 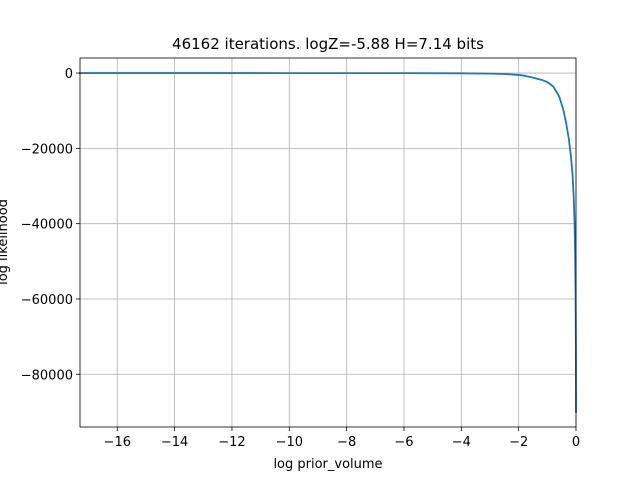 What do you see at coordinates (231, 442) in the screenshot?
I see `x-tick-label: −12` at bounding box center [231, 442].